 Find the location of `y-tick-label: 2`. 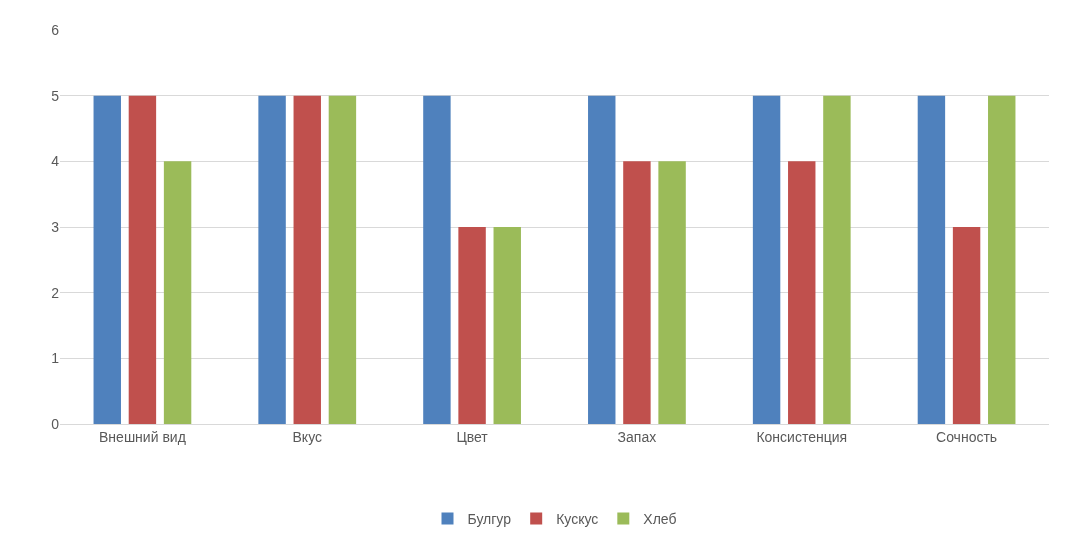

y-tick-label: 2 is located at coordinates (55, 292).